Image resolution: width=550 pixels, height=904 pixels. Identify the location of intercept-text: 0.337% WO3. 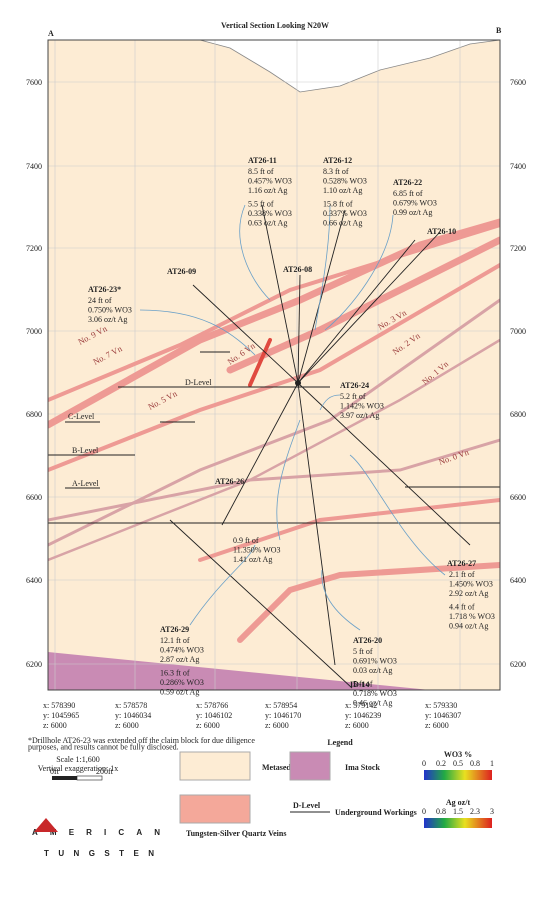
(345, 213).